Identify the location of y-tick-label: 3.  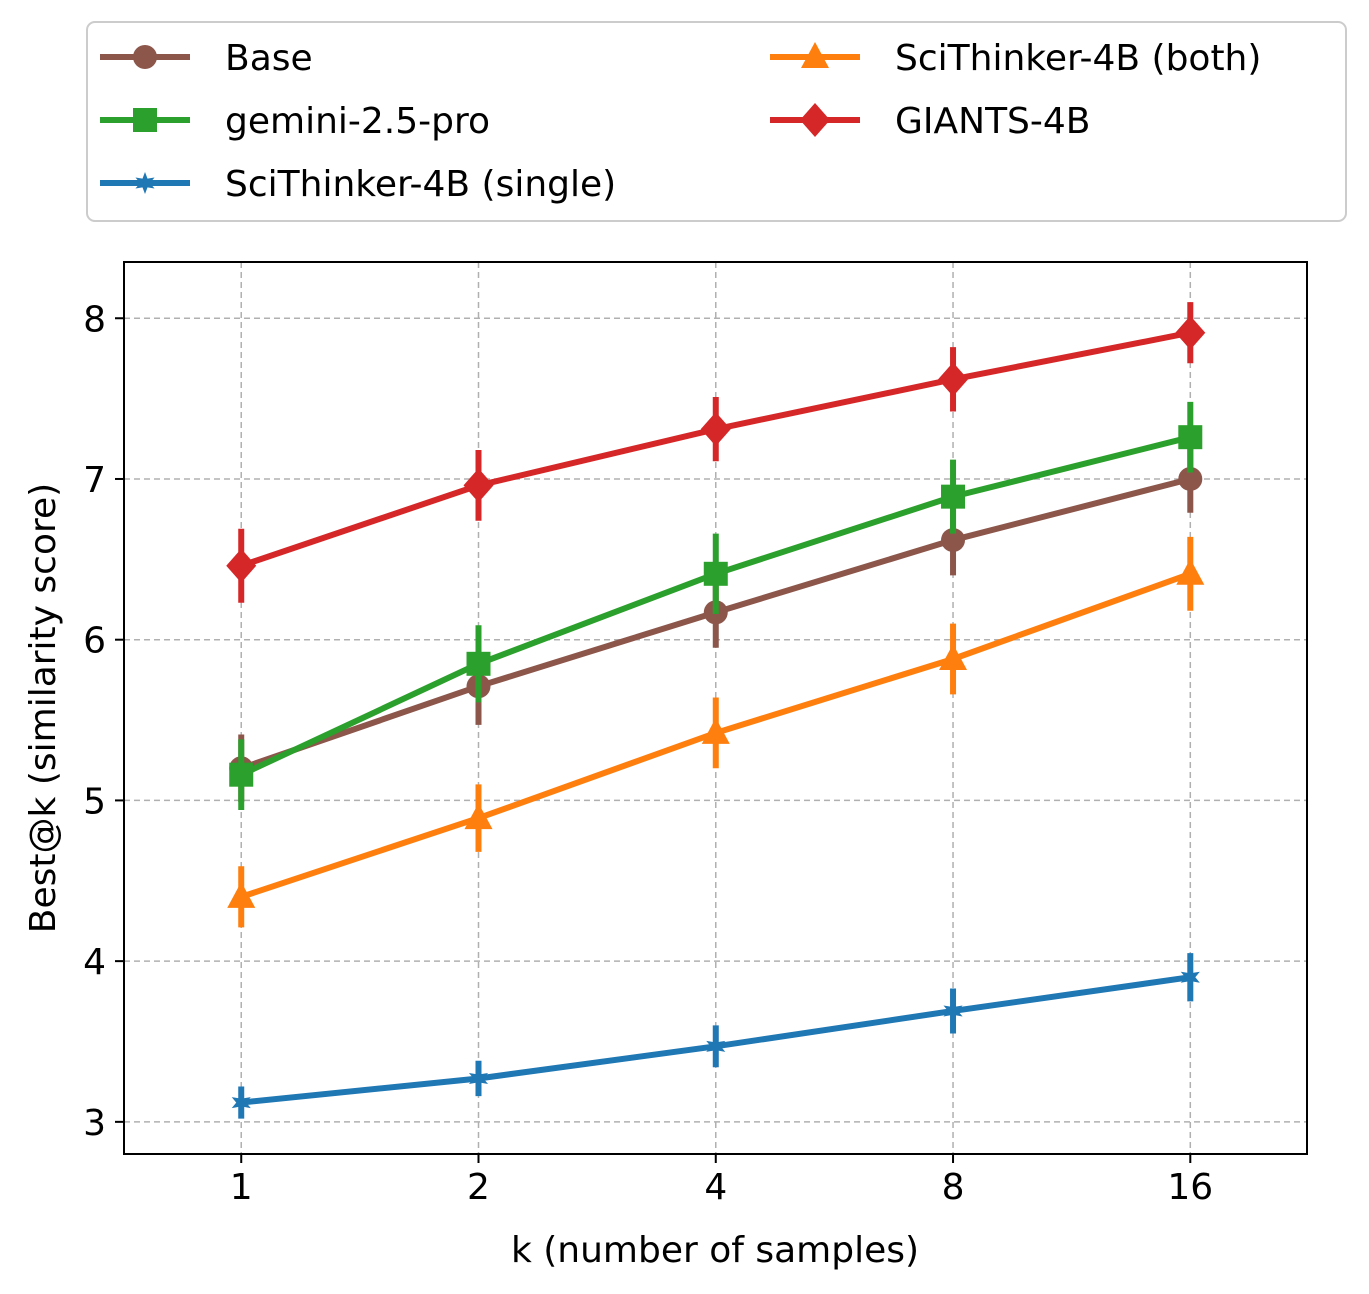
(94, 1123).